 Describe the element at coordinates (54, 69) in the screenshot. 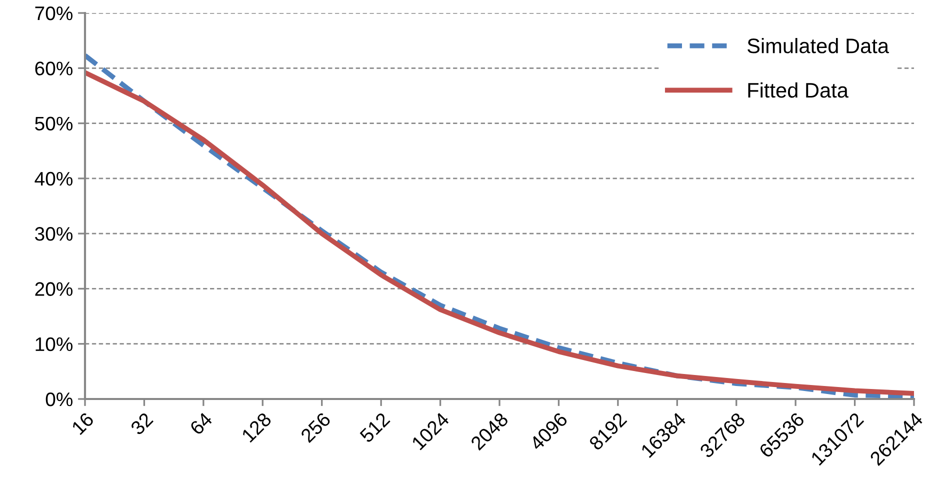

I see `y-tick-label: 60%` at that location.